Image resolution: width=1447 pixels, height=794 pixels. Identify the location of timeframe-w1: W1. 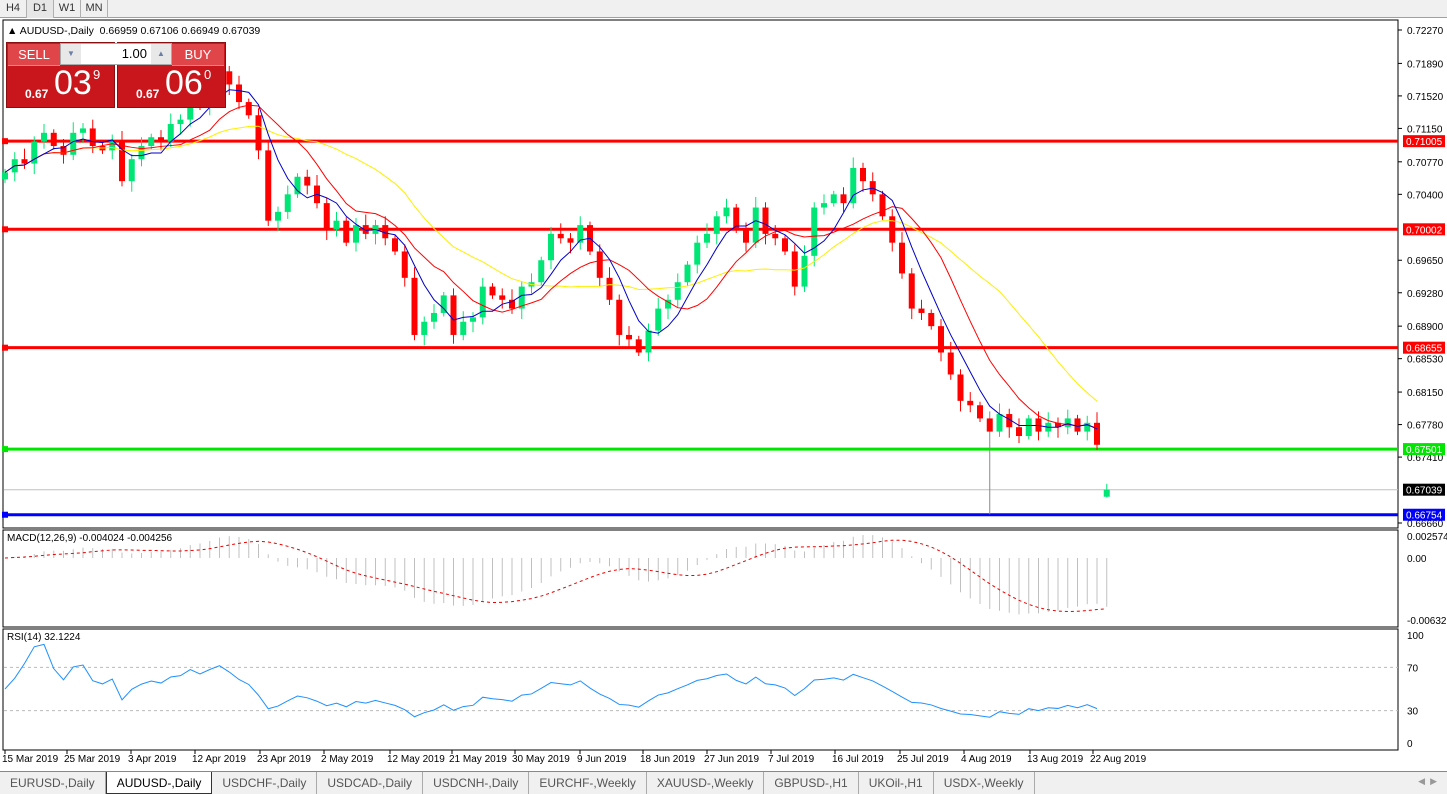
(67, 9).